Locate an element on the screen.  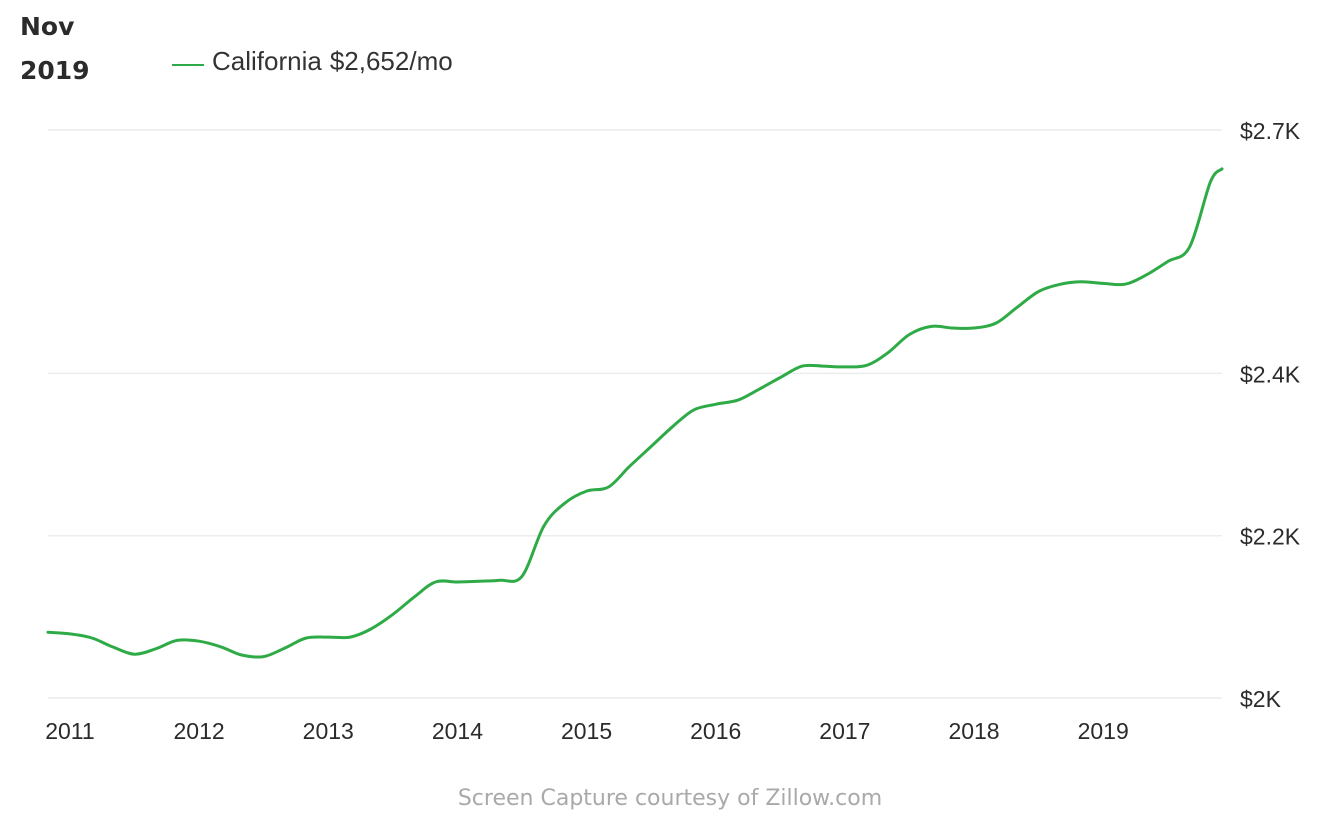
legend-swatch is located at coordinates (188, 64).